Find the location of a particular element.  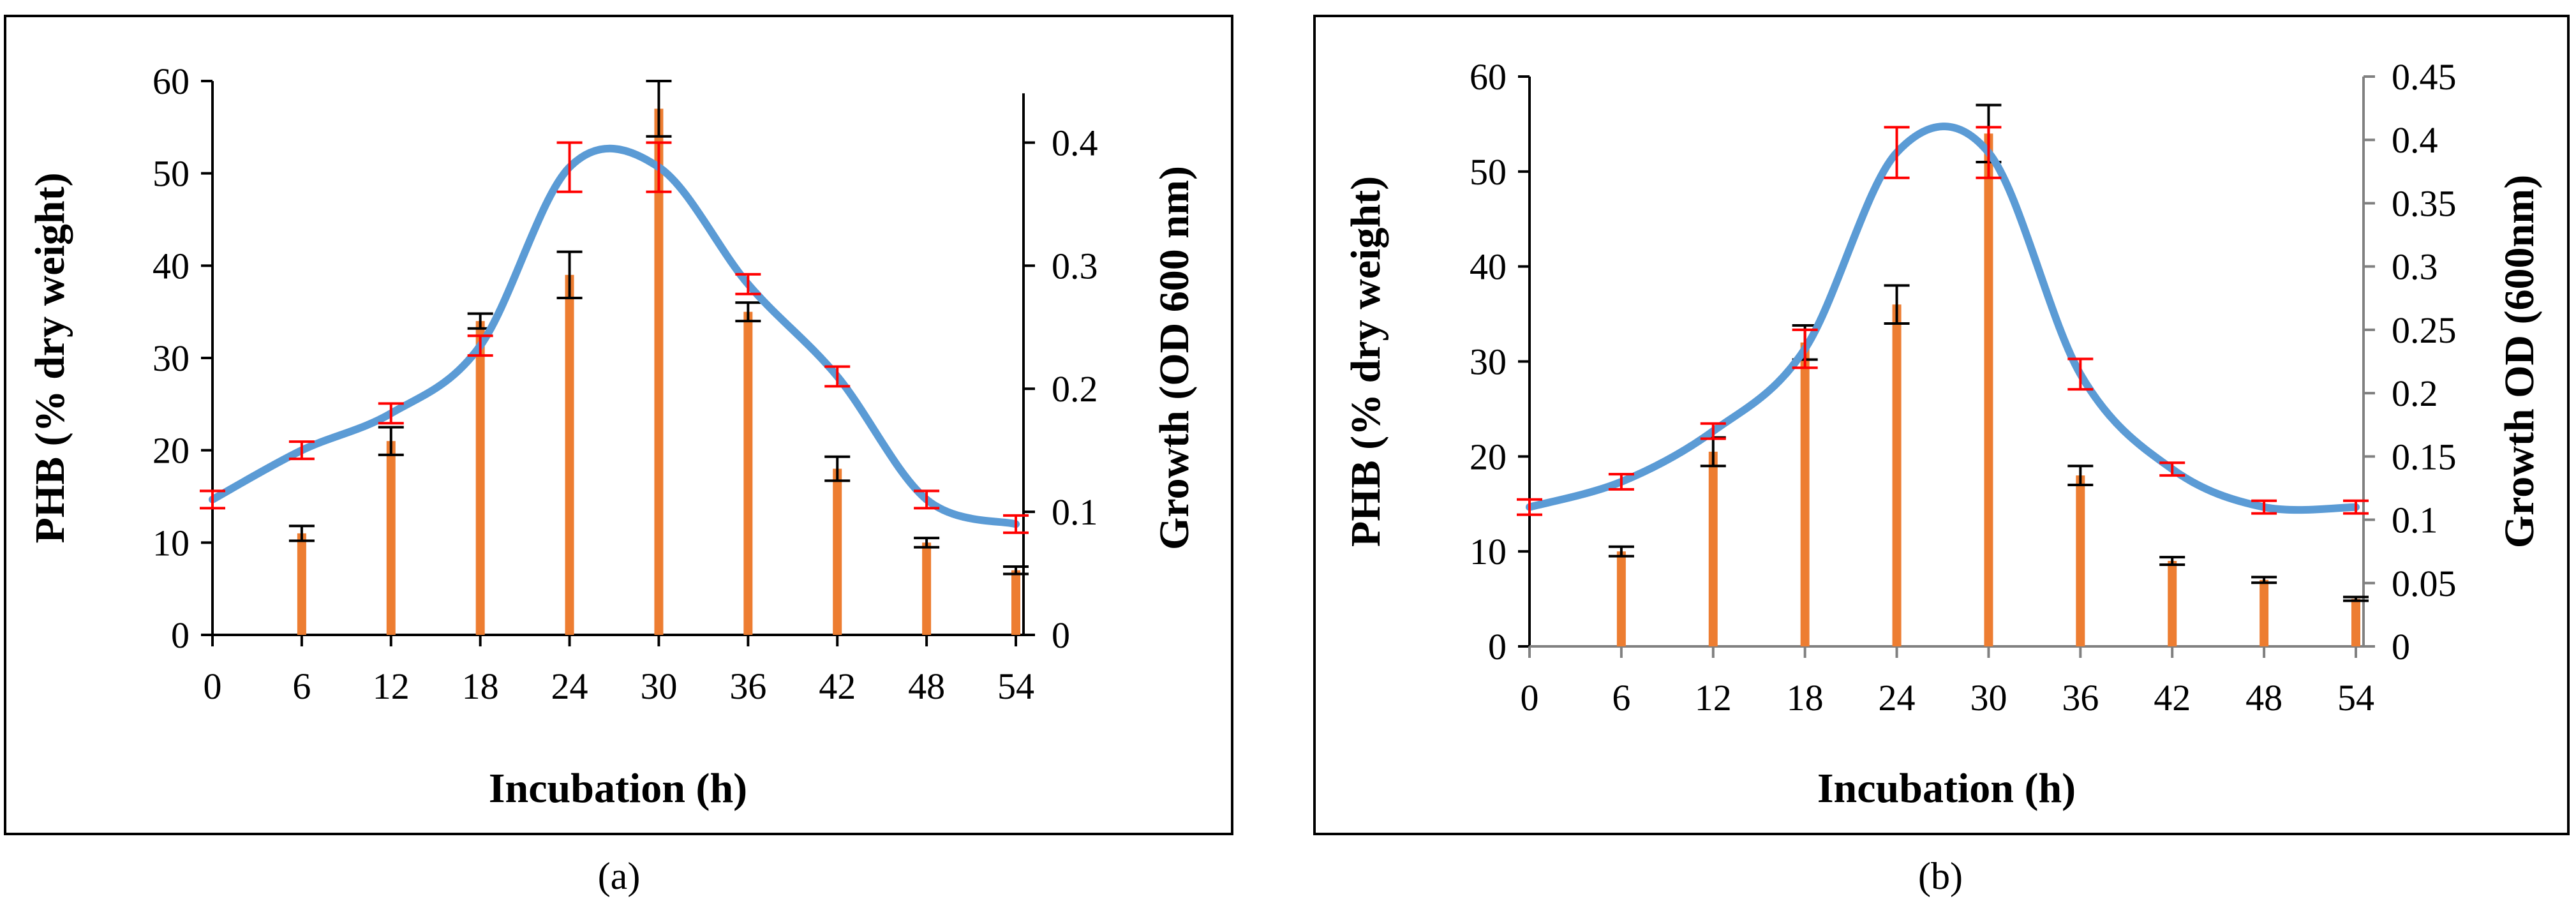

panel-a-caption: (a) is located at coordinates (619, 876).